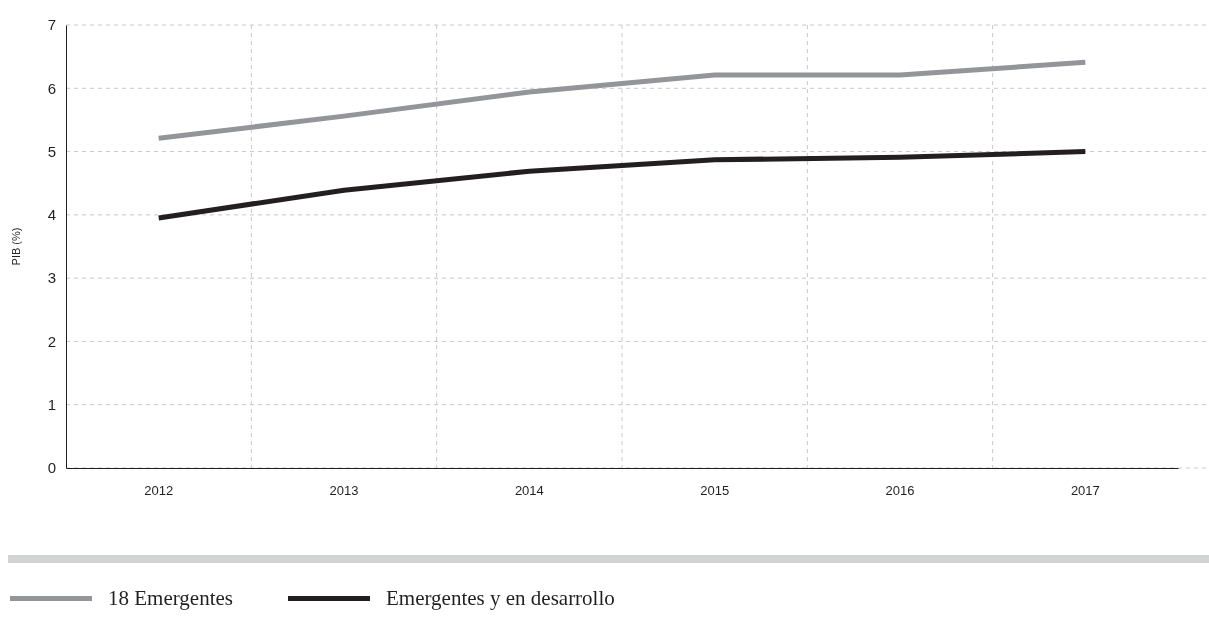 Image resolution: width=1209 pixels, height=617 pixels. What do you see at coordinates (51, 88) in the screenshot?
I see `y-tick-label: 6` at bounding box center [51, 88].